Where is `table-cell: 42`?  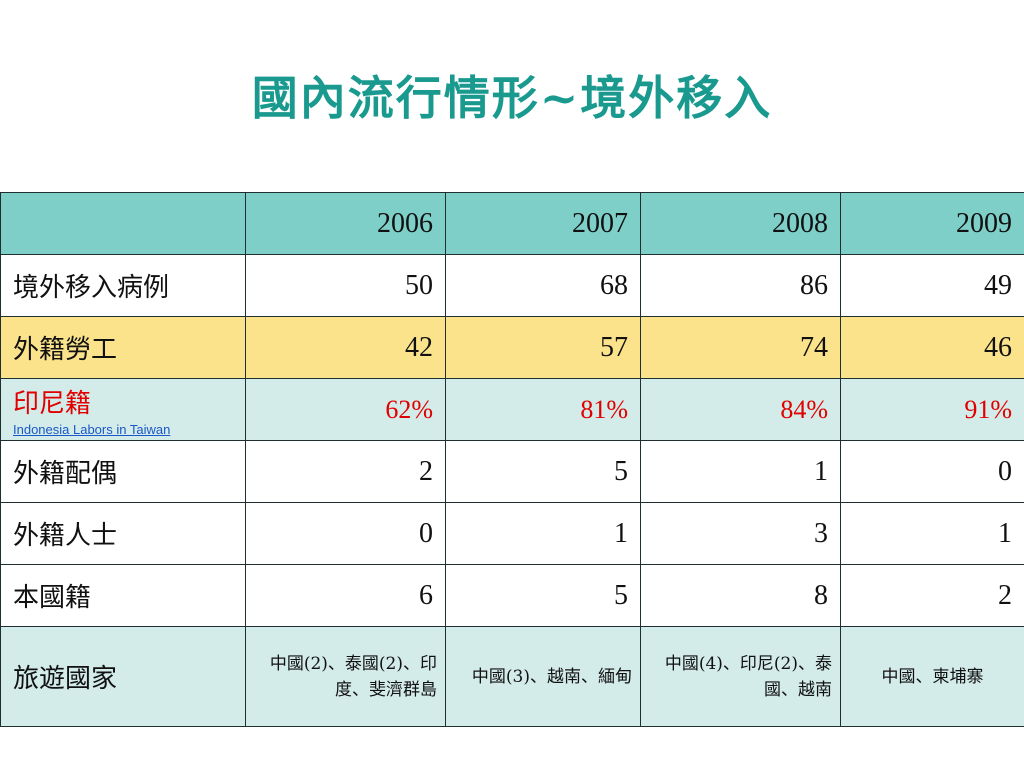
table-cell: 42 is located at coordinates (345, 347).